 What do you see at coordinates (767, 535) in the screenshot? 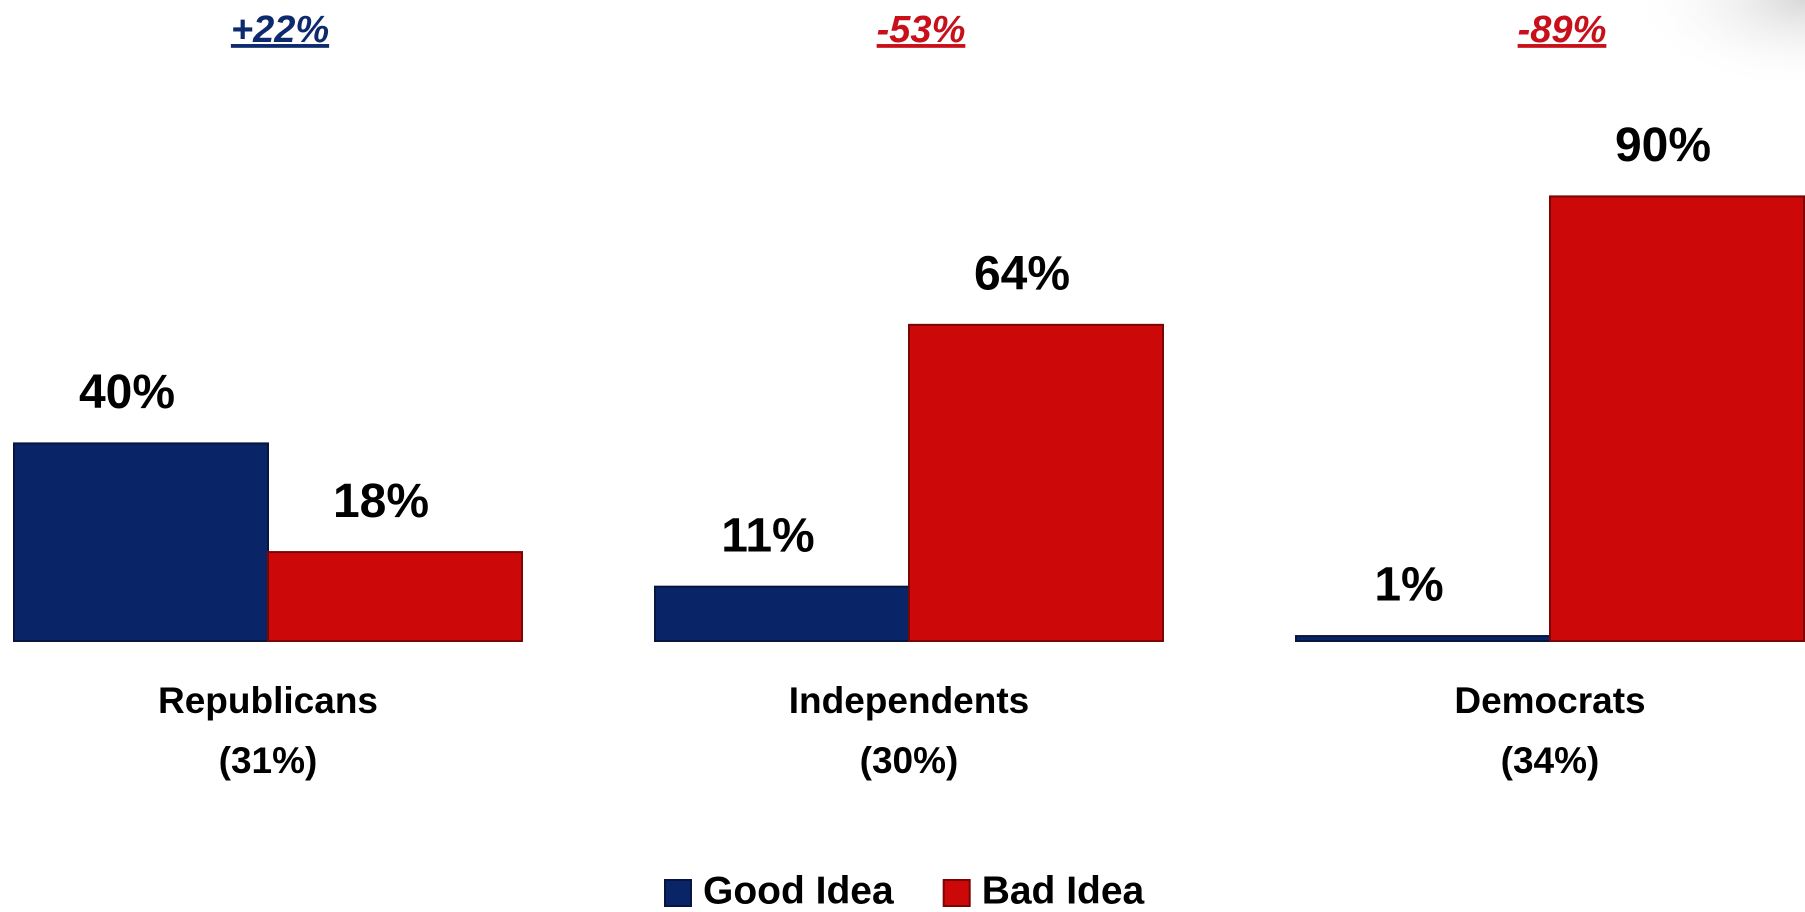
I see `value-label: 11%` at bounding box center [767, 535].